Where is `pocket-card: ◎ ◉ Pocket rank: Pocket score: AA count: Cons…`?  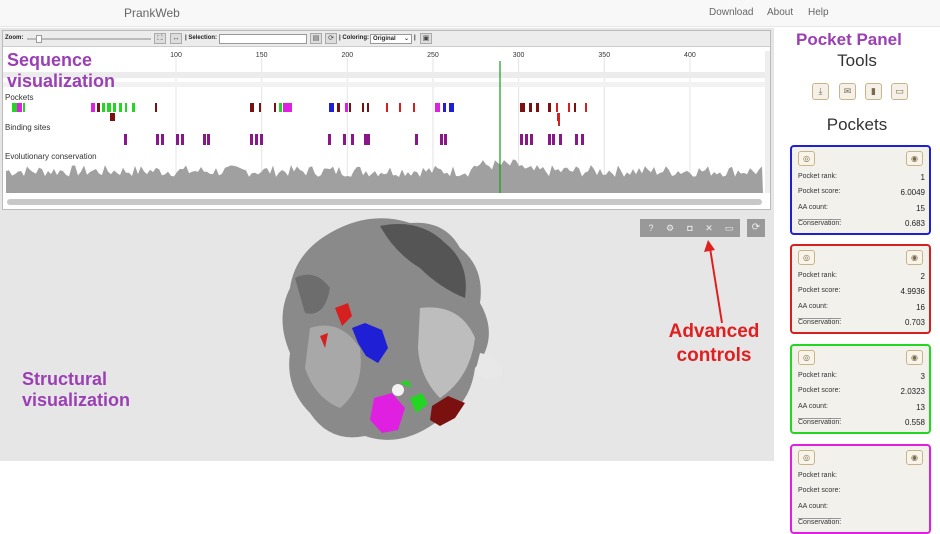
pocket-card: ◎ ◉ Pocket rank: Pocket score: AA count: Cons… is located at coordinates (860, 489).